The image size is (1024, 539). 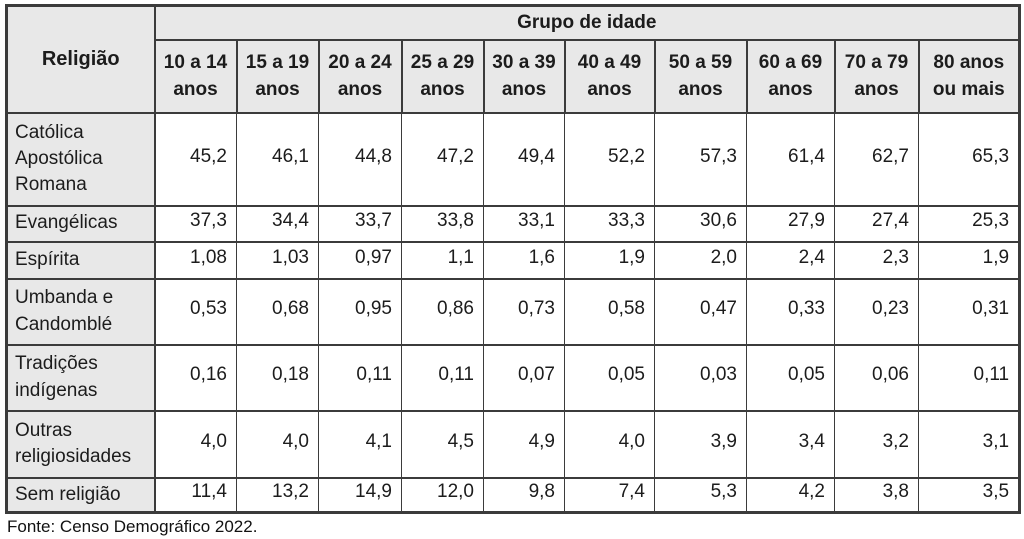 I want to click on religion-label: Evangélicas, so click(x=81, y=223).